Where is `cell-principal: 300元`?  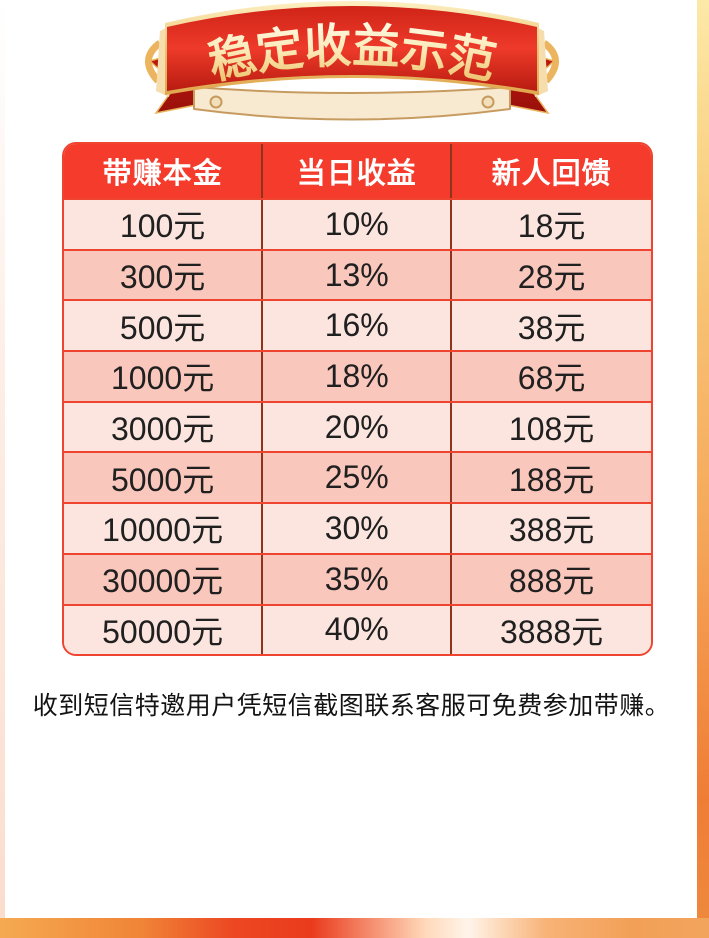
cell-principal: 300元 is located at coordinates (162, 277).